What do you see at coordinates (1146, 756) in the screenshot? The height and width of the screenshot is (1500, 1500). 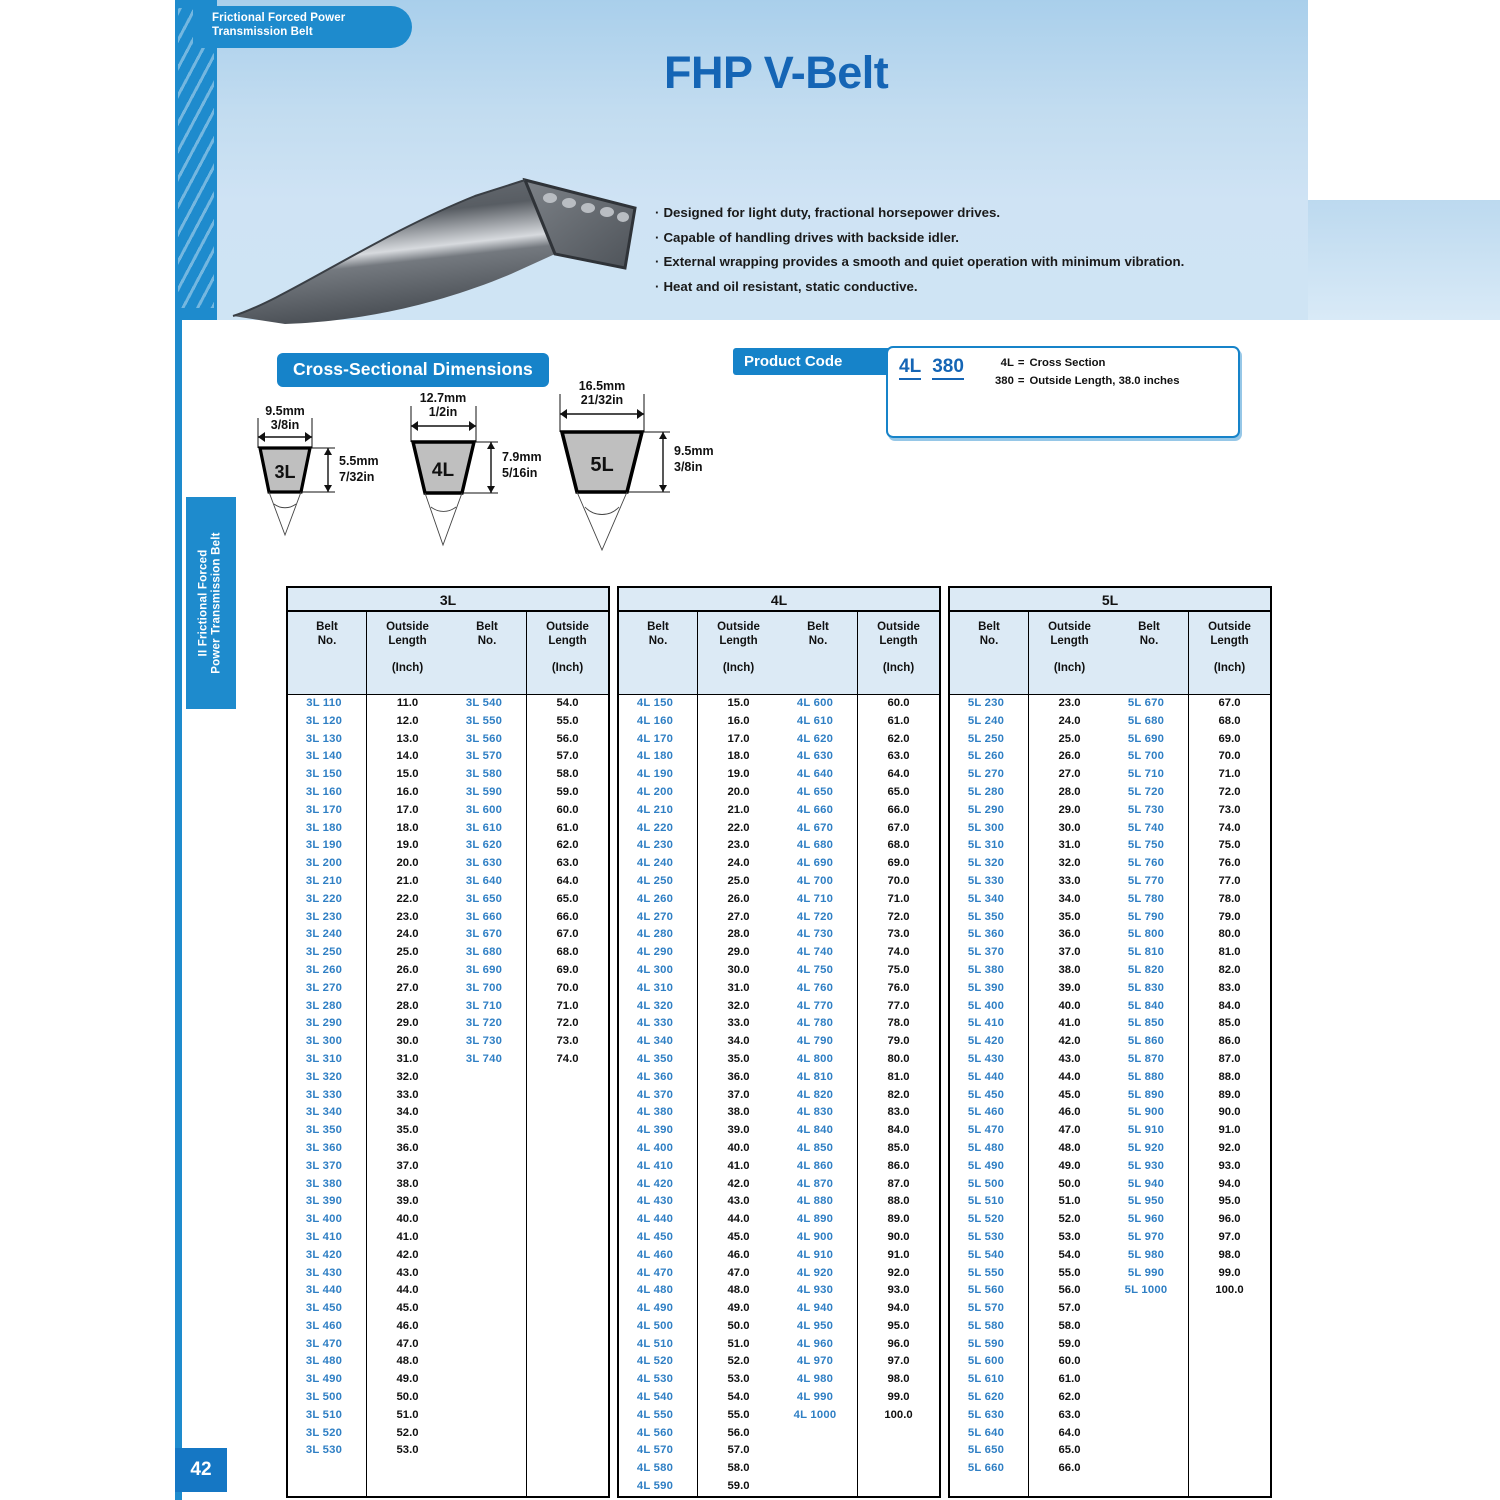 I see `belt-no-cell: 5L 700` at bounding box center [1146, 756].